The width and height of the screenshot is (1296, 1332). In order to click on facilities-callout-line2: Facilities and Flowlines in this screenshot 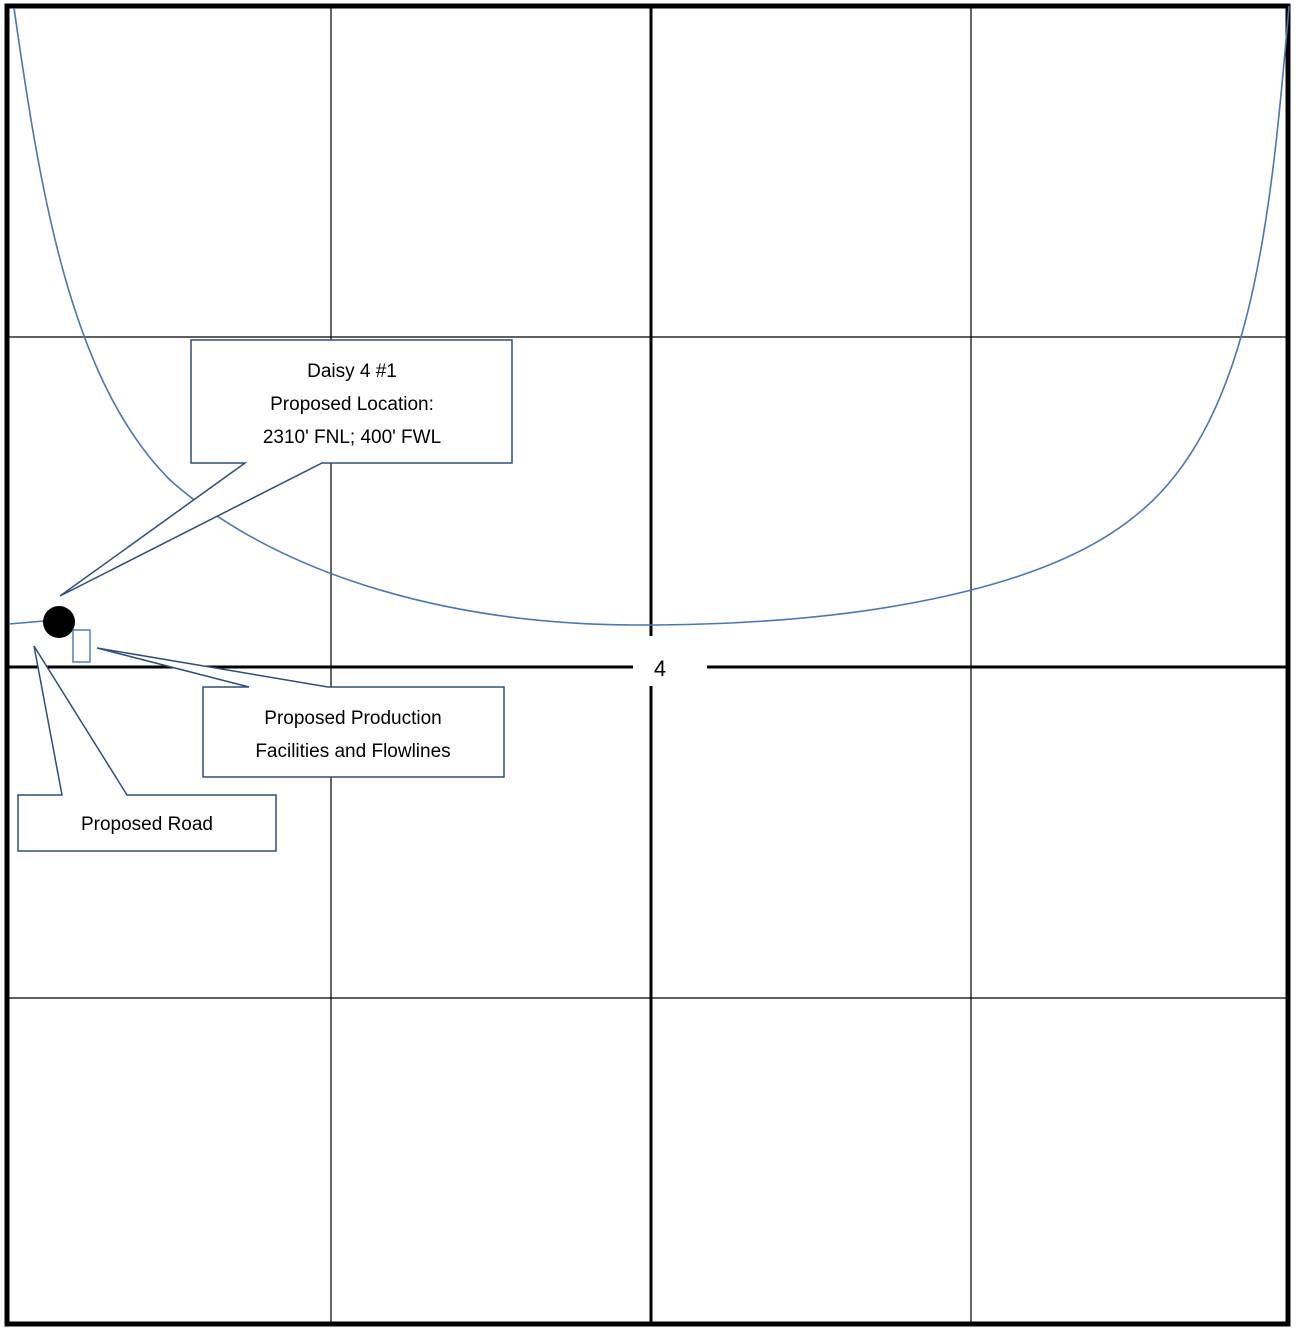, I will do `click(352, 751)`.